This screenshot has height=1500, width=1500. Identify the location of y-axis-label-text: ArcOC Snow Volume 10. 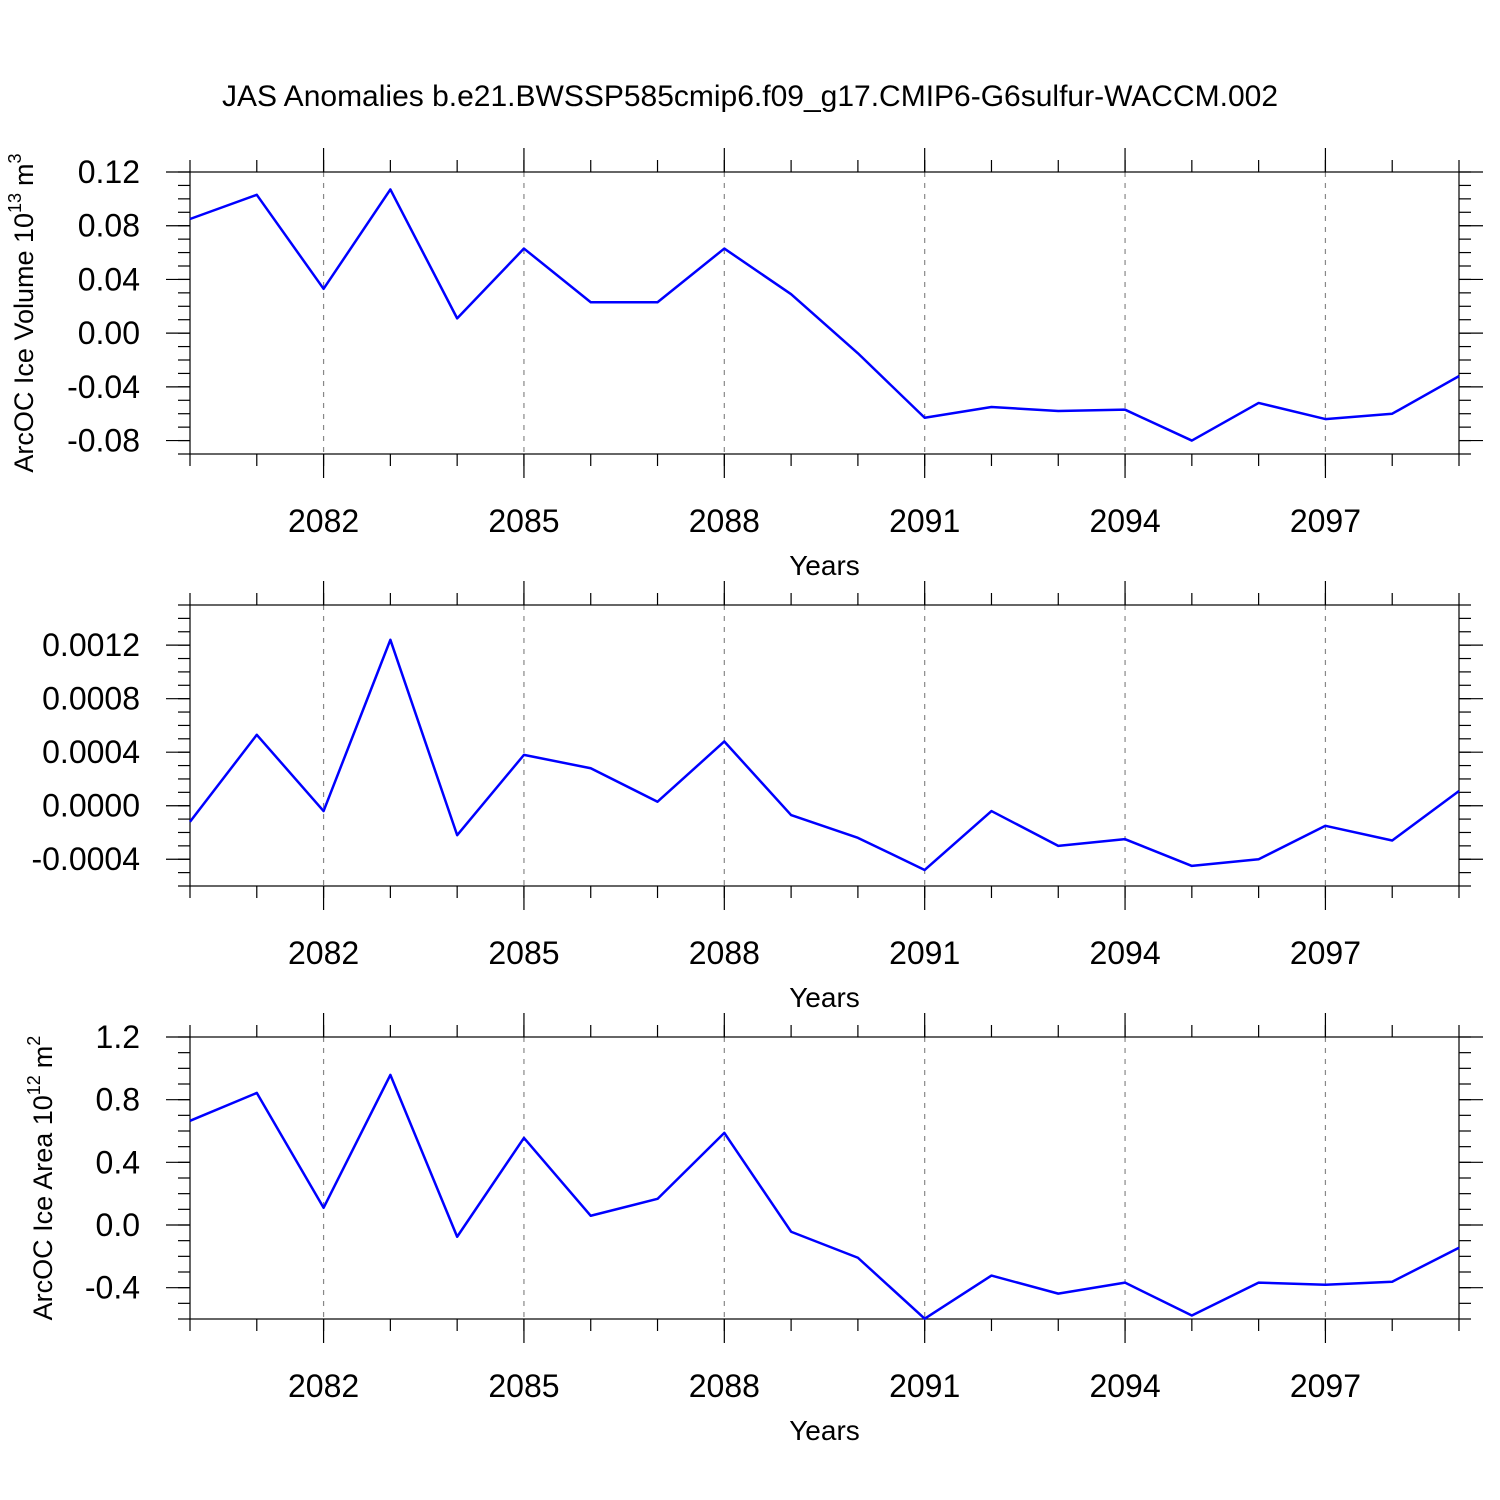
(1, 775).